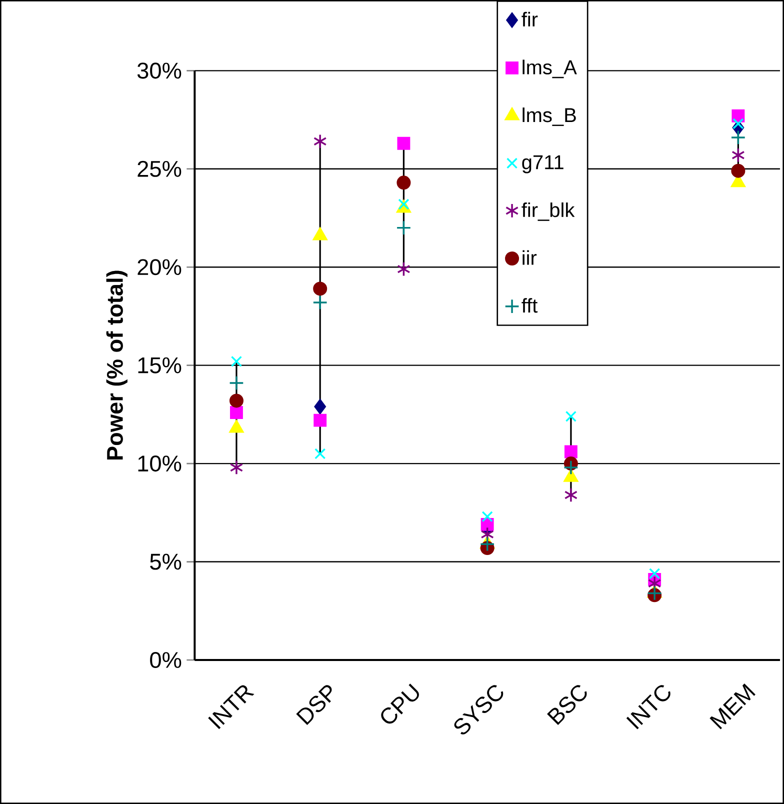 The height and width of the screenshot is (804, 784). What do you see at coordinates (543, 164) in the screenshot?
I see `legend-label: g711` at bounding box center [543, 164].